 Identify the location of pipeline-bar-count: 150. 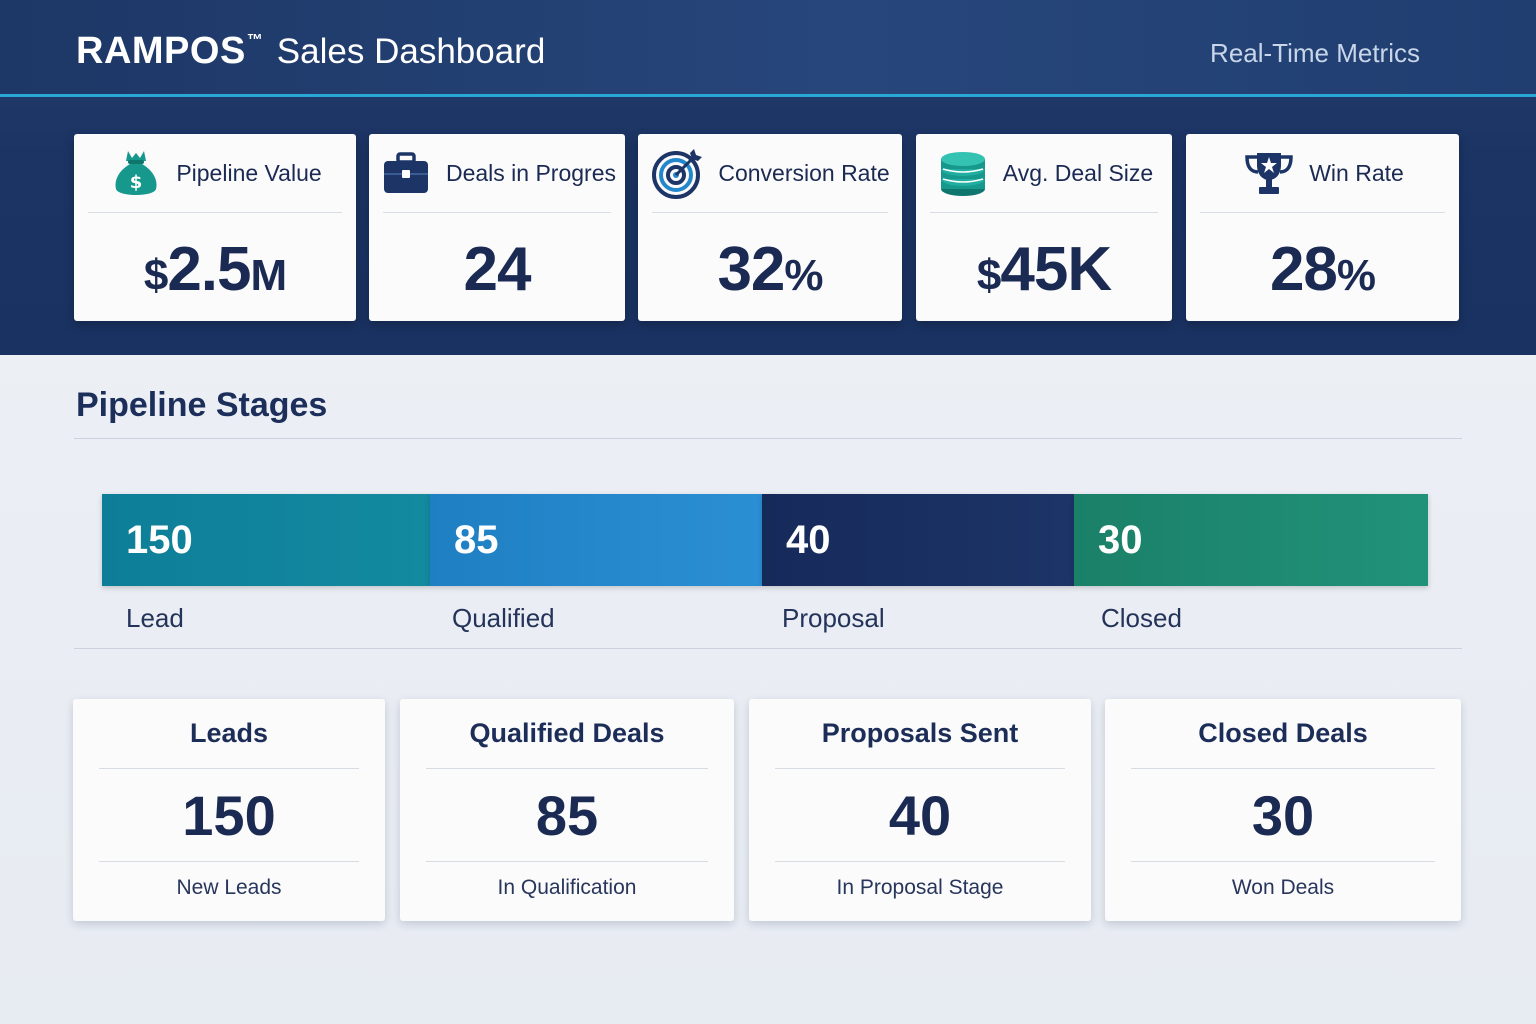
(159, 539).